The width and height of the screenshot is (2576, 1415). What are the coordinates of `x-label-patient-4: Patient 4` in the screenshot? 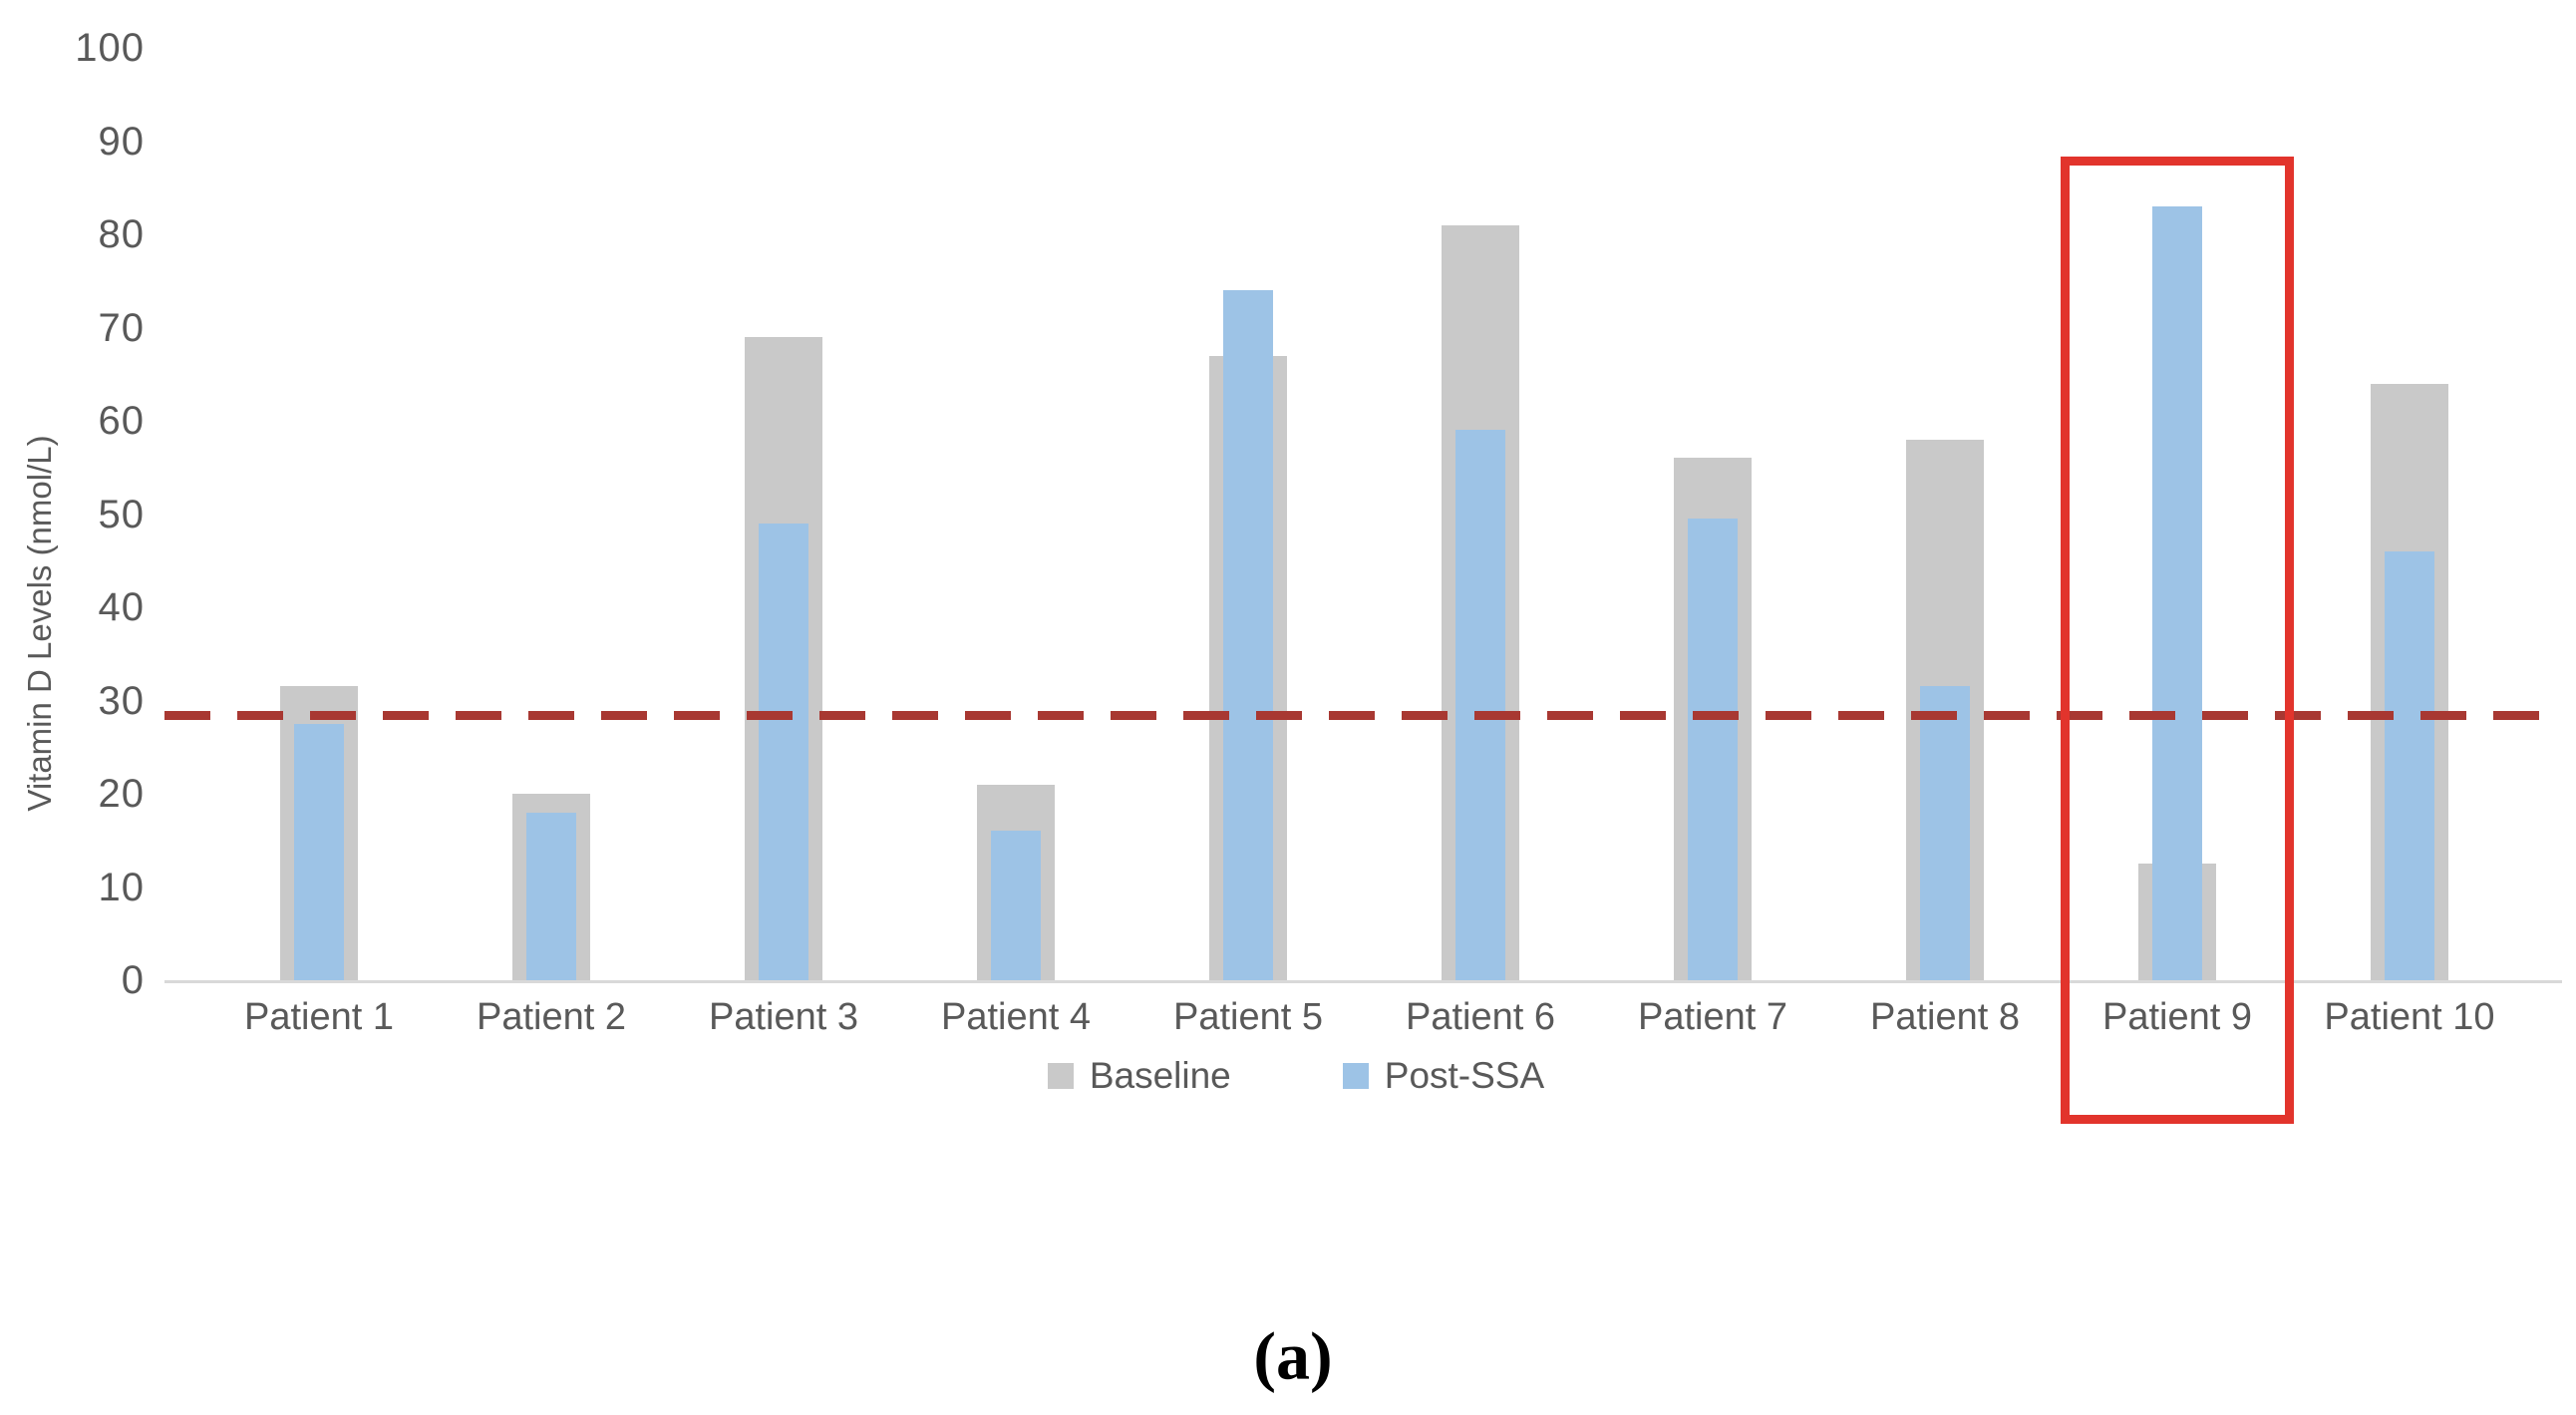 It's located at (1016, 1017).